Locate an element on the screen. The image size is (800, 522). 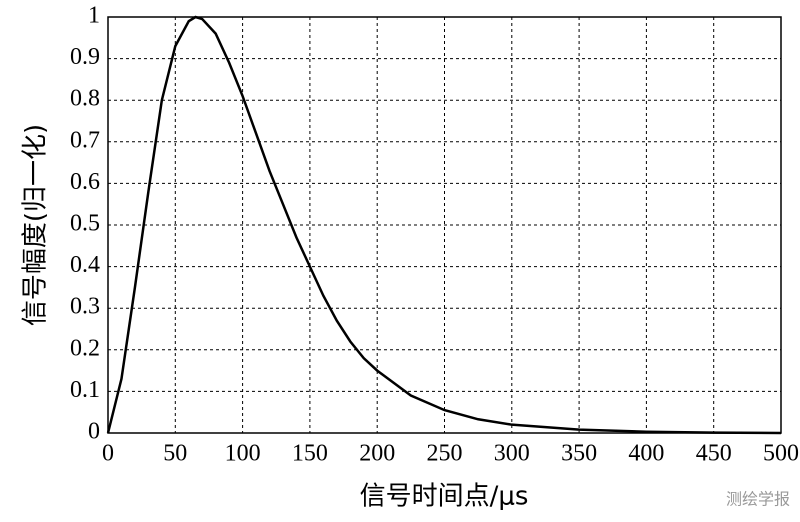
x-tick-label: 350 is located at coordinates (579, 454).